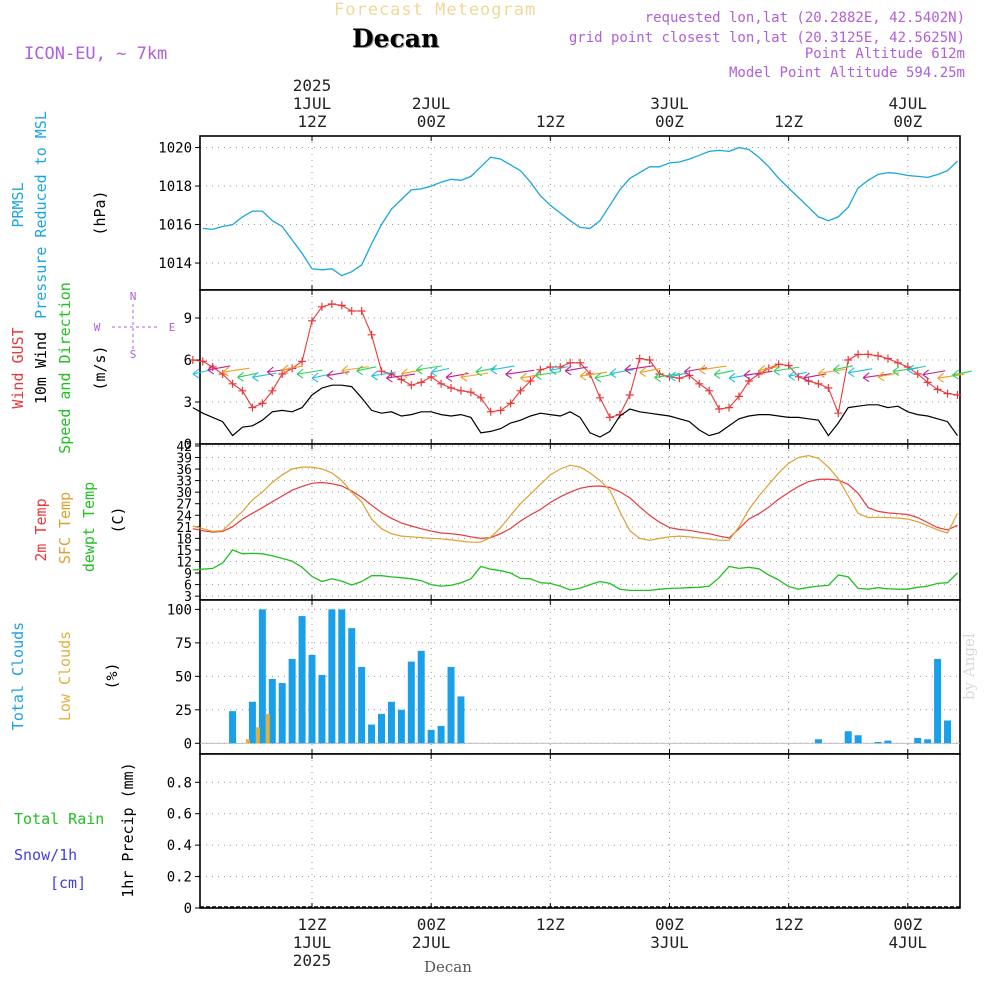 The height and width of the screenshot is (1000, 1000). Describe the element at coordinates (580, 677) in the screenshot. I see `panel-background` at that location.